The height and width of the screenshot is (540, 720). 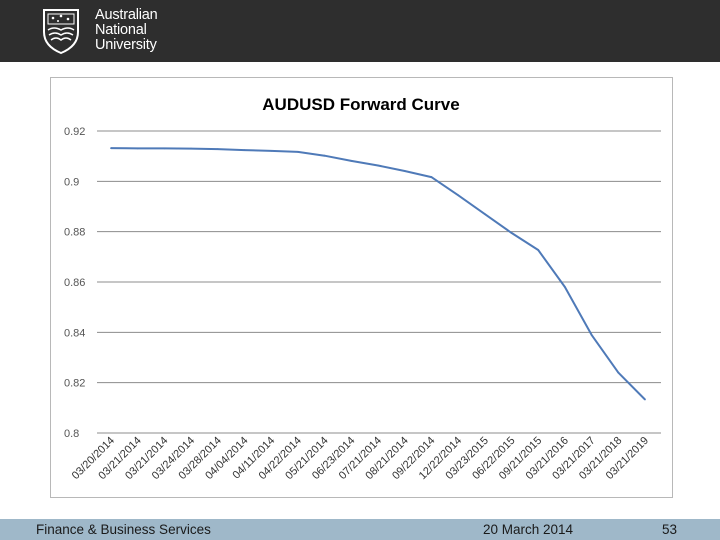 I want to click on footer-department: Finance & Business Services, so click(x=123, y=529).